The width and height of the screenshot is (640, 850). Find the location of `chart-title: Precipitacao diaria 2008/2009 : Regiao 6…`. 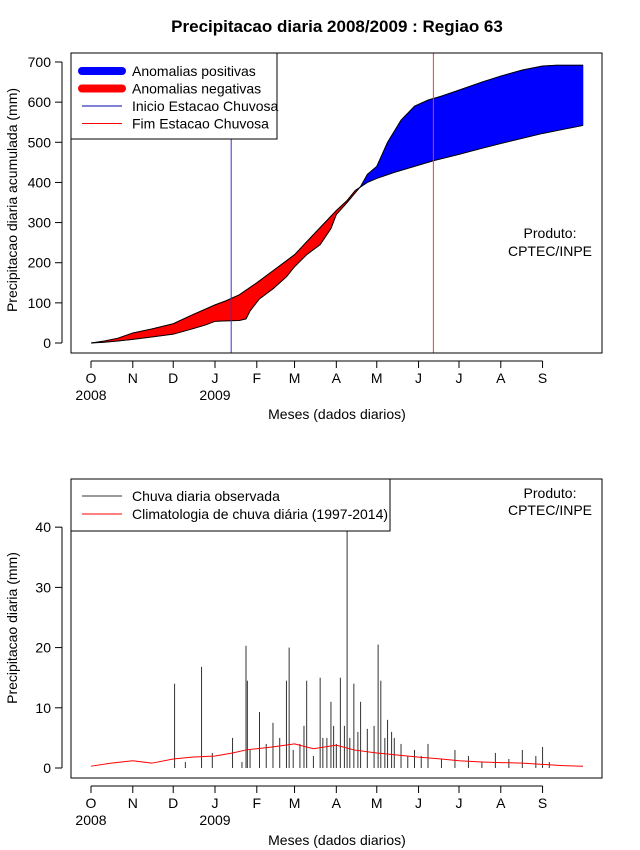

chart-title: Precipitacao diaria 2008/2009 : Regiao 6… is located at coordinates (337, 26).